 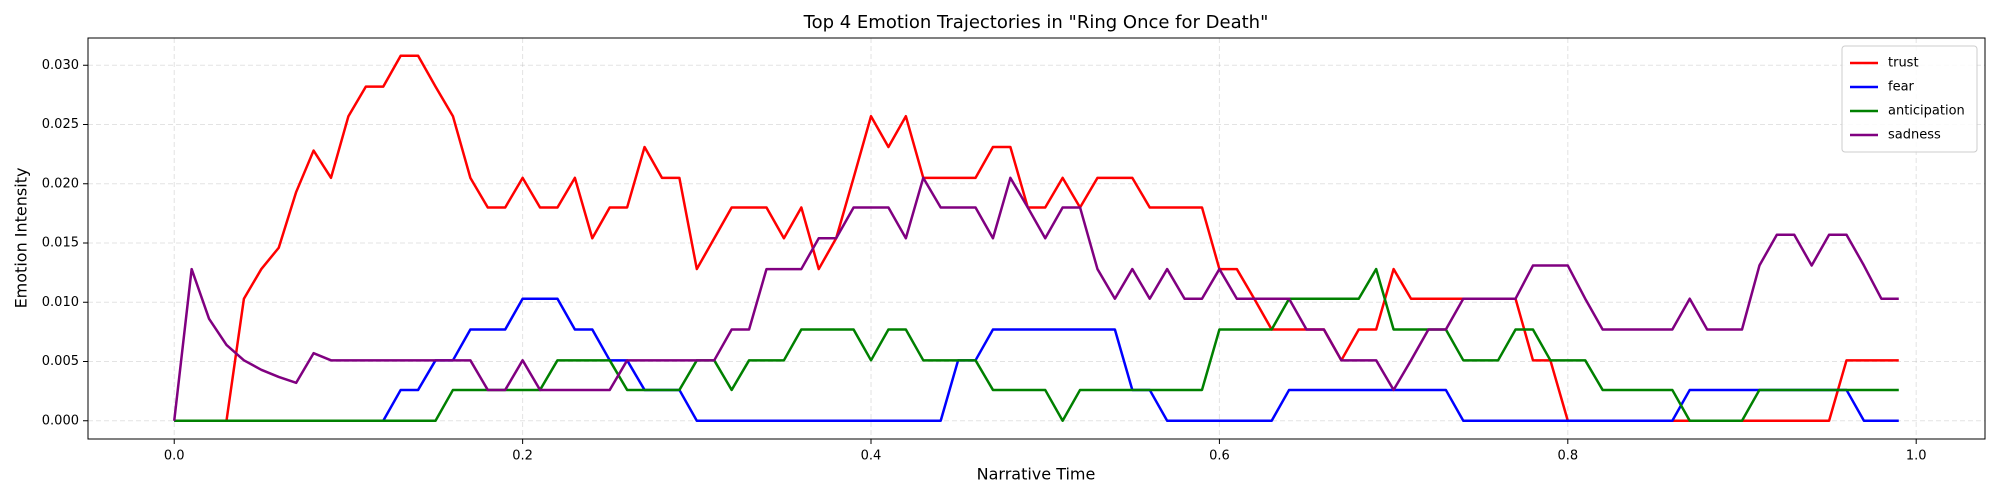 What do you see at coordinates (1567, 456) in the screenshot?
I see `x-tick-label: 0.8` at bounding box center [1567, 456].